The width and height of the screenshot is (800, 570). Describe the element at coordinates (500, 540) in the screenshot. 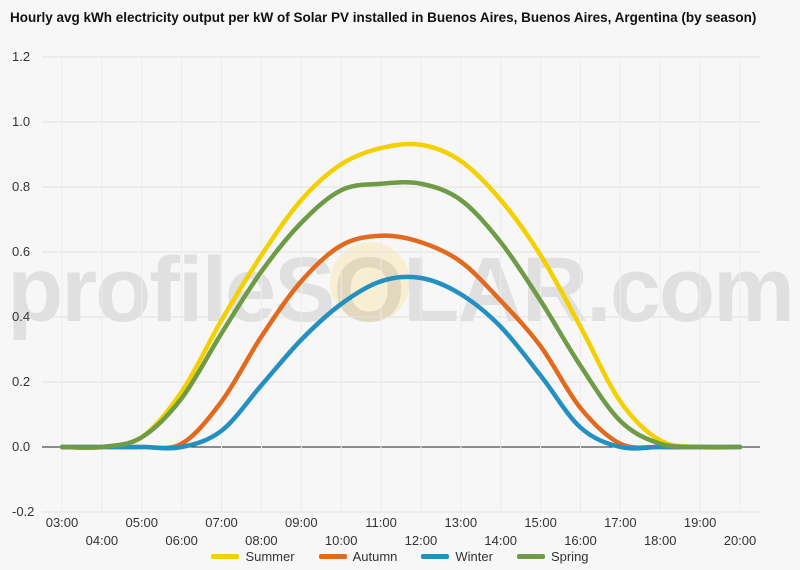

I see `x-tick-label: 14:00` at that location.